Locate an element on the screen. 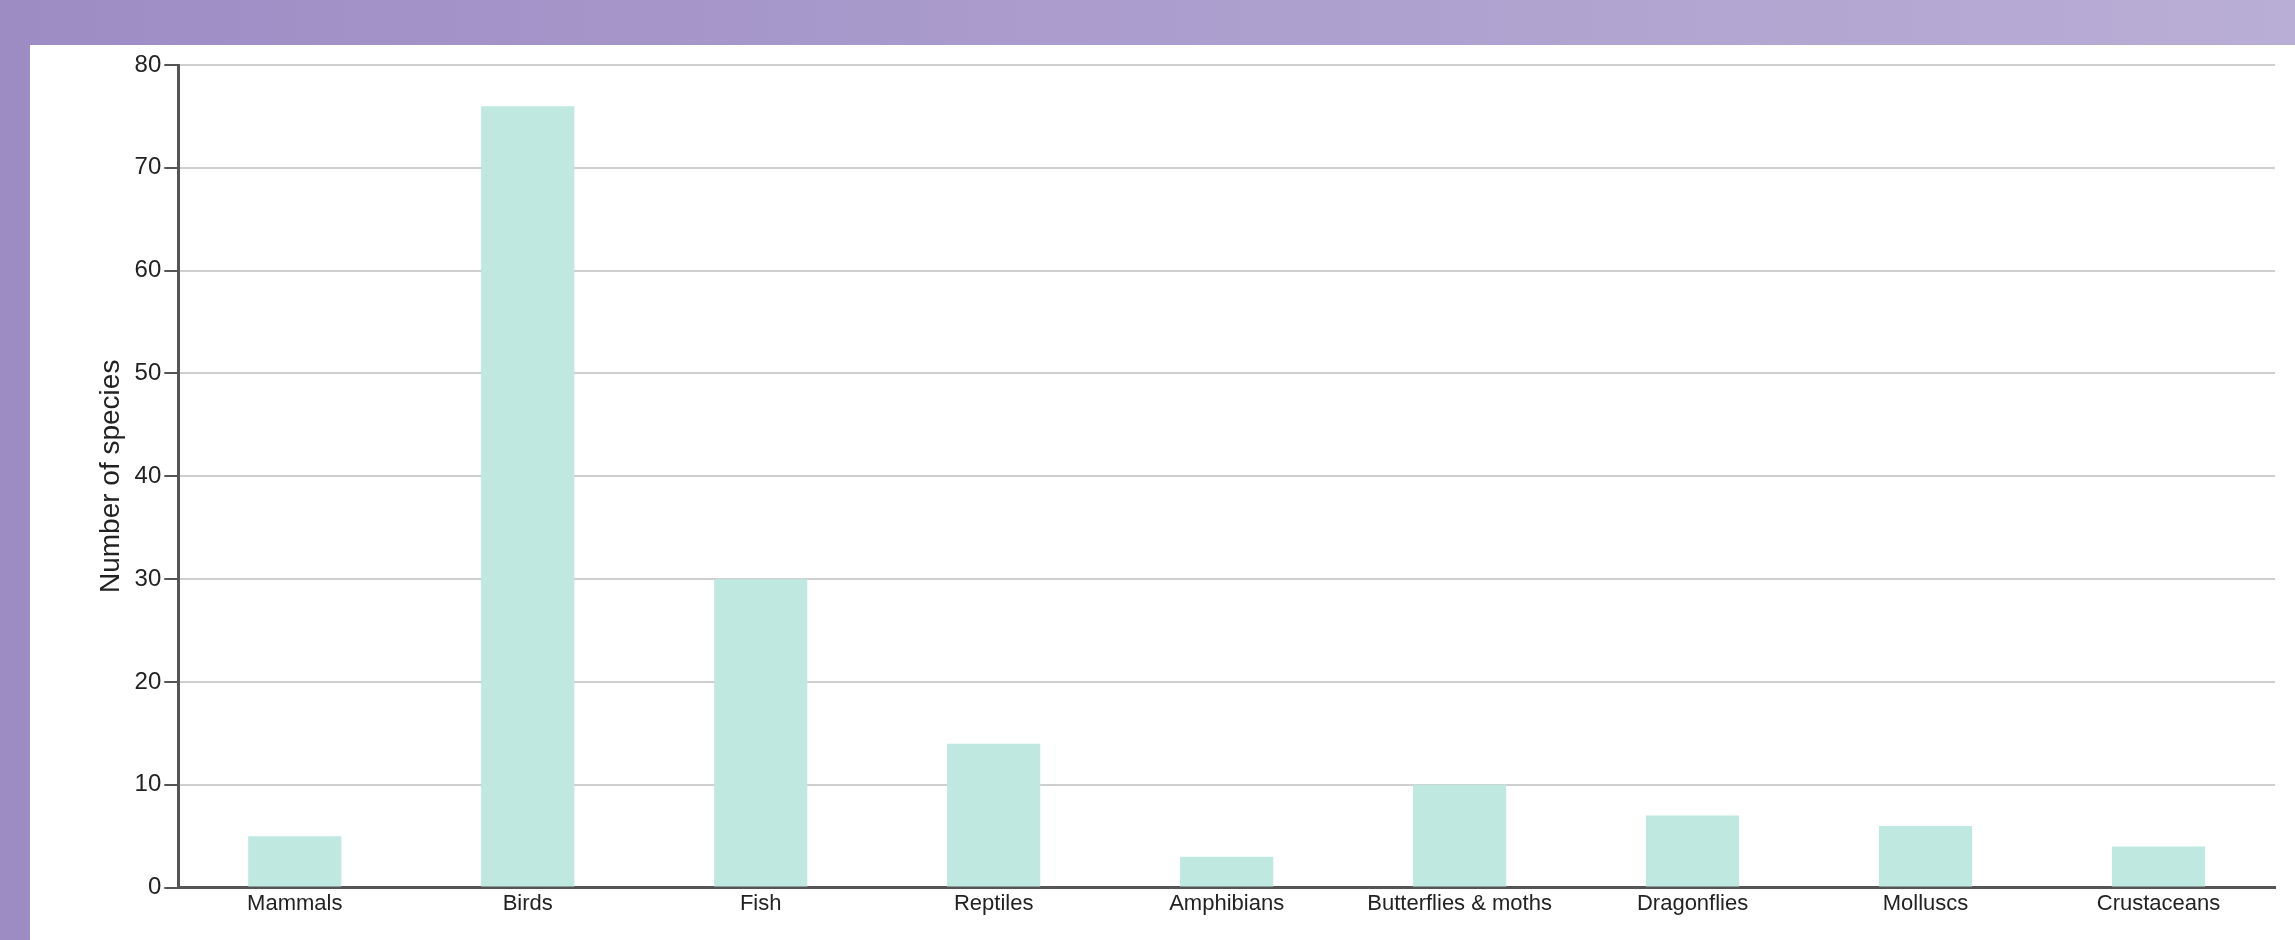 The height and width of the screenshot is (940, 2295). x-tick-label: Fish is located at coordinates (760, 902).